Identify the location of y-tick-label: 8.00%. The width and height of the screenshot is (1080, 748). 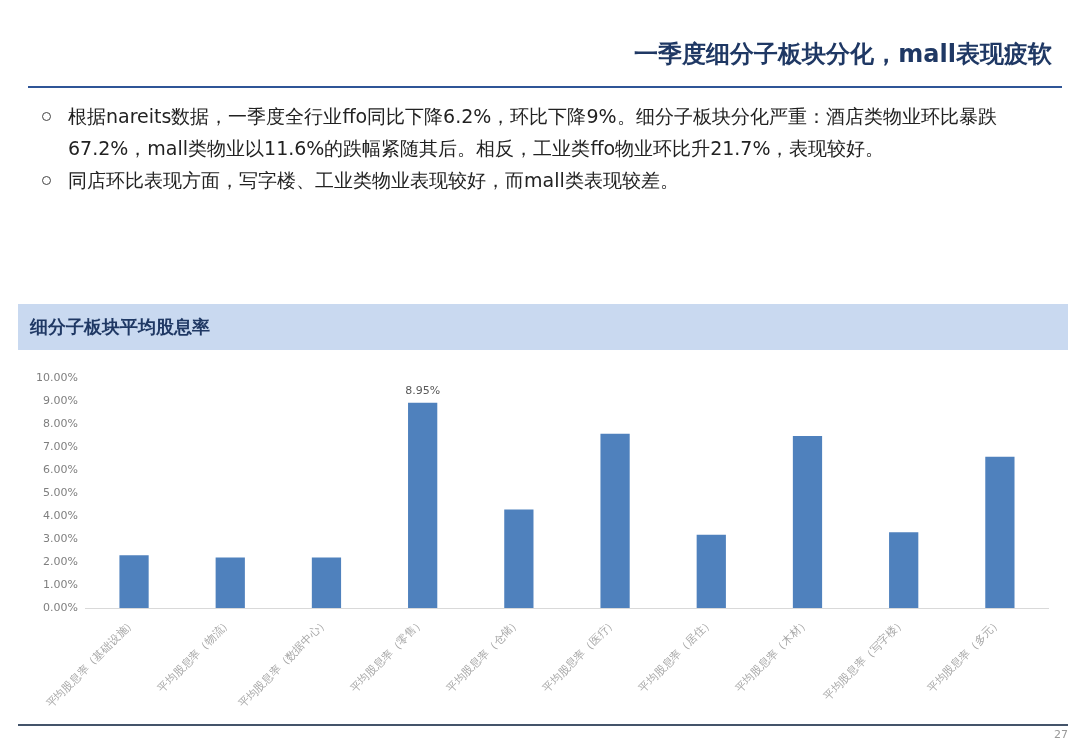
(60, 424).